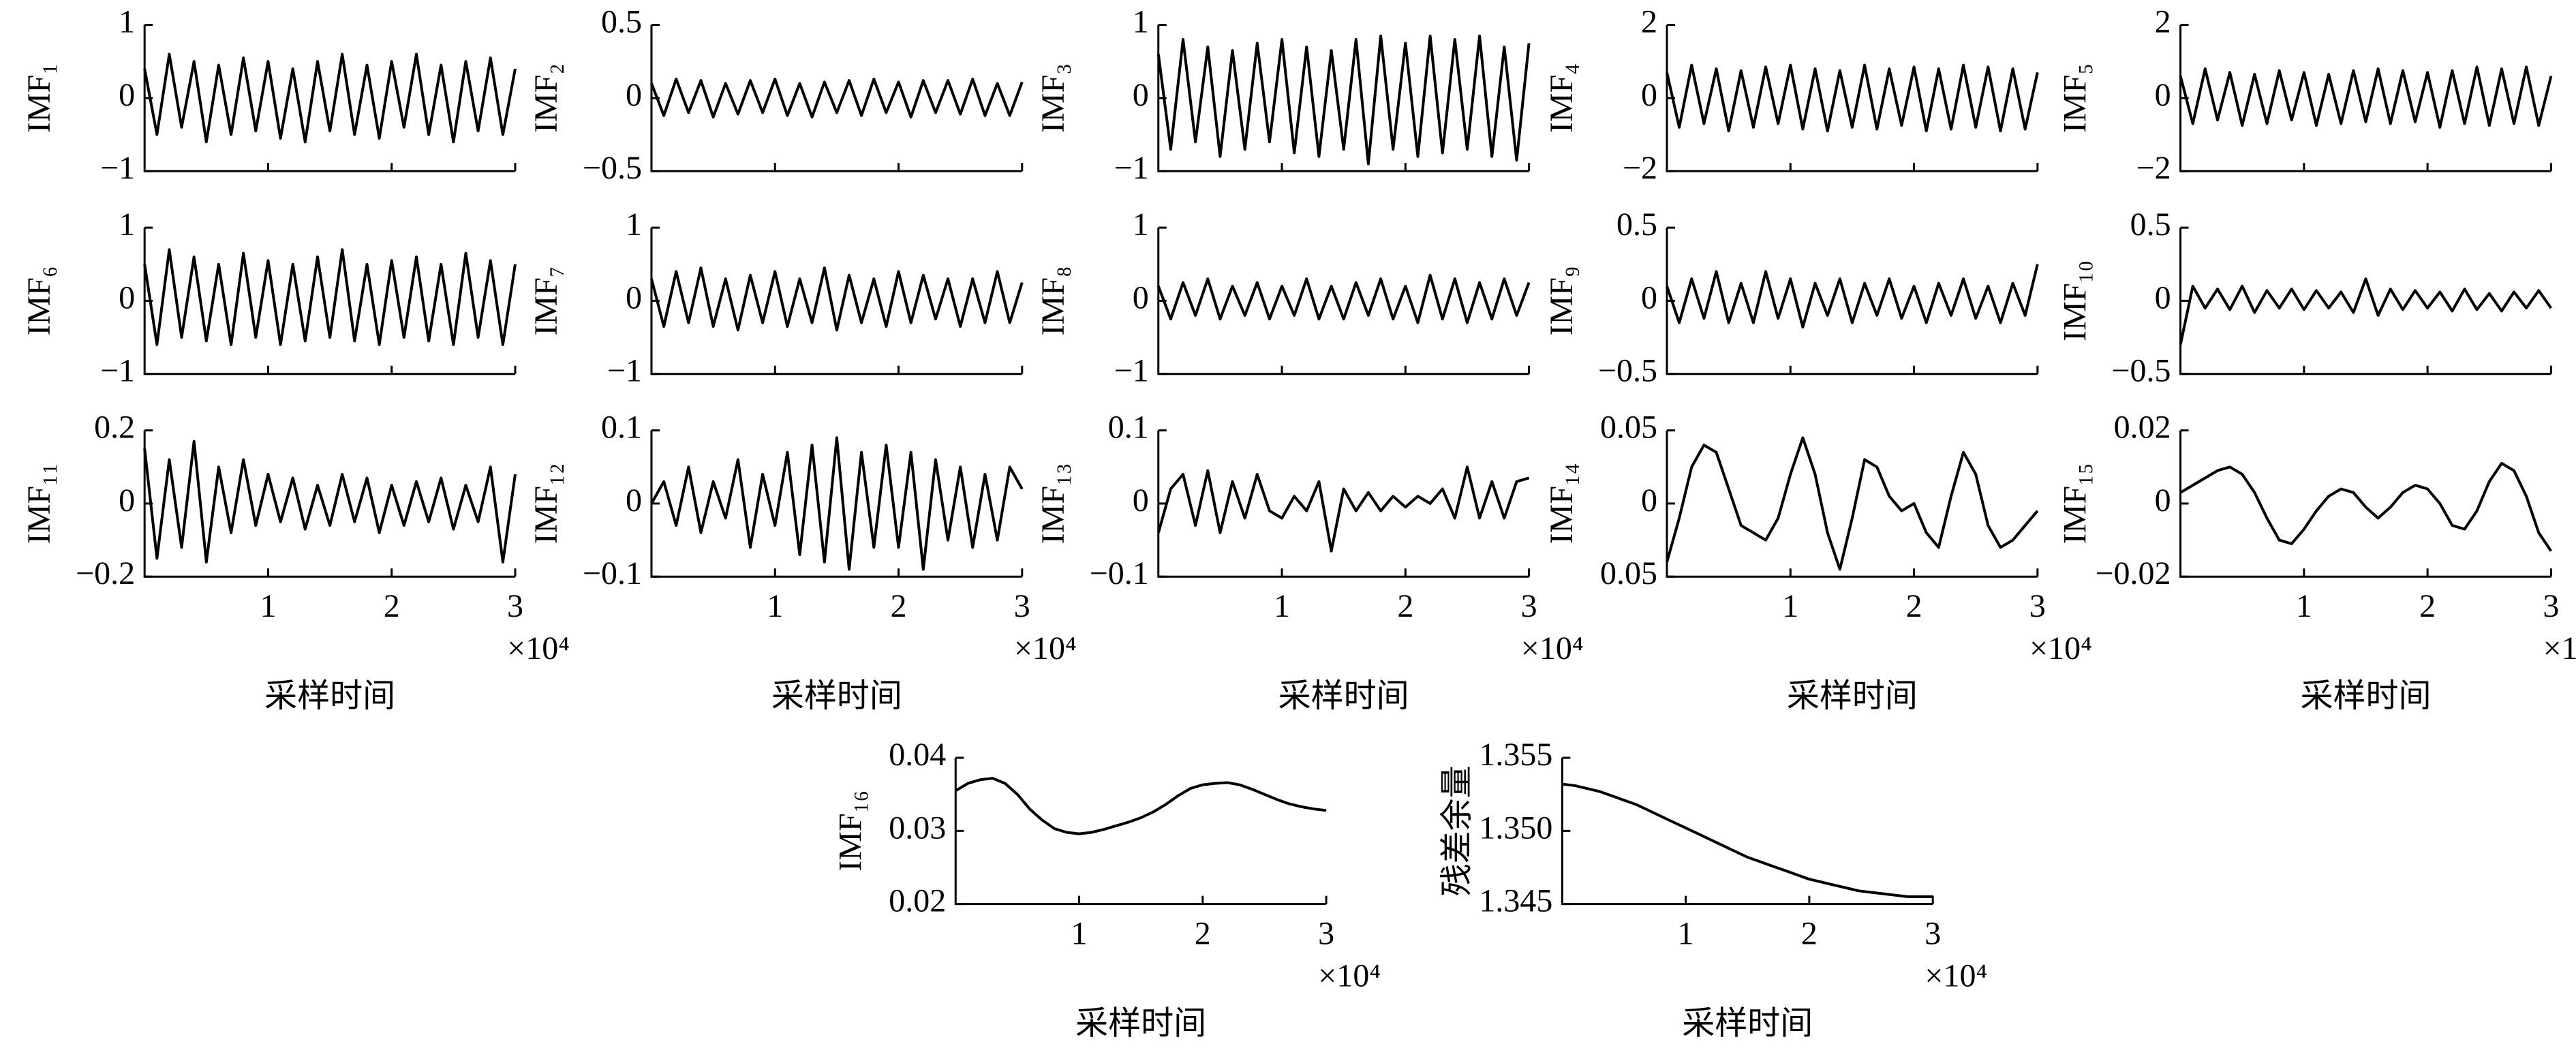 The width and height of the screenshot is (2576, 1046). What do you see at coordinates (2075, 98) in the screenshot?
I see `y-axis-label: IMF₅` at bounding box center [2075, 98].